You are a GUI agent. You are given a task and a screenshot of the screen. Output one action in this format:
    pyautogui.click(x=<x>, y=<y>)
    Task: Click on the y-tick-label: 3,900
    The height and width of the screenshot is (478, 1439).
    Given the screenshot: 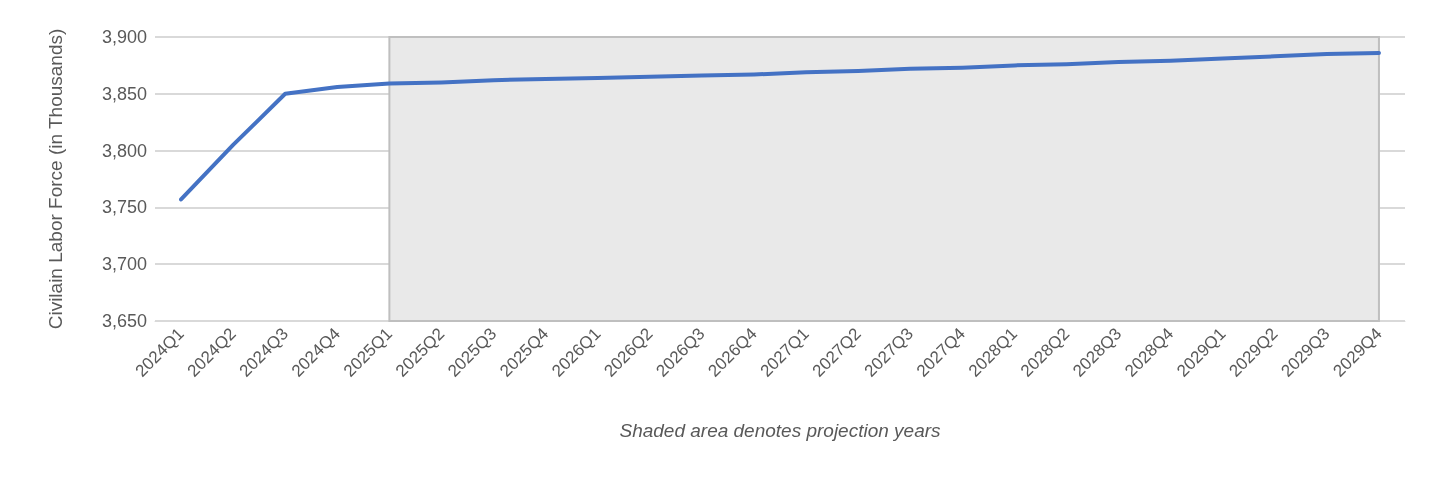 What is the action you would take?
    pyautogui.click(x=124, y=37)
    